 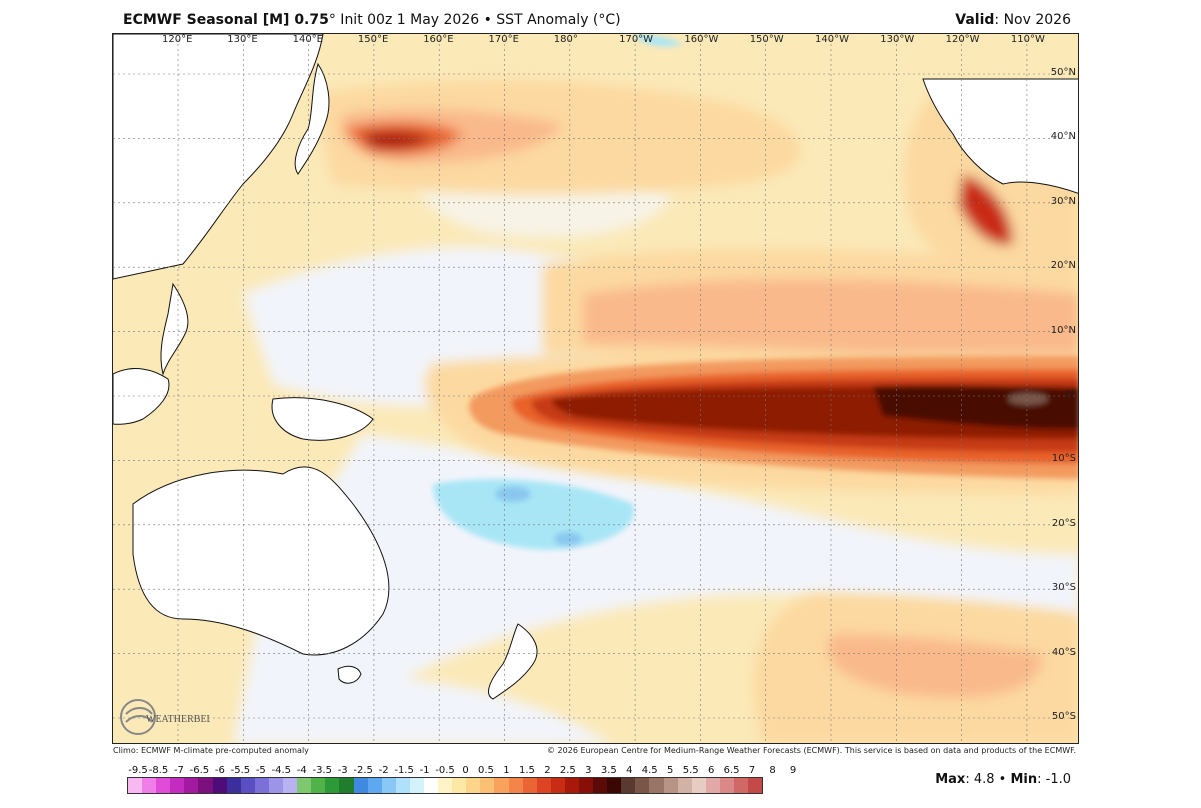 I want to click on longitude-label: 110°W, so click(x=1027, y=39).